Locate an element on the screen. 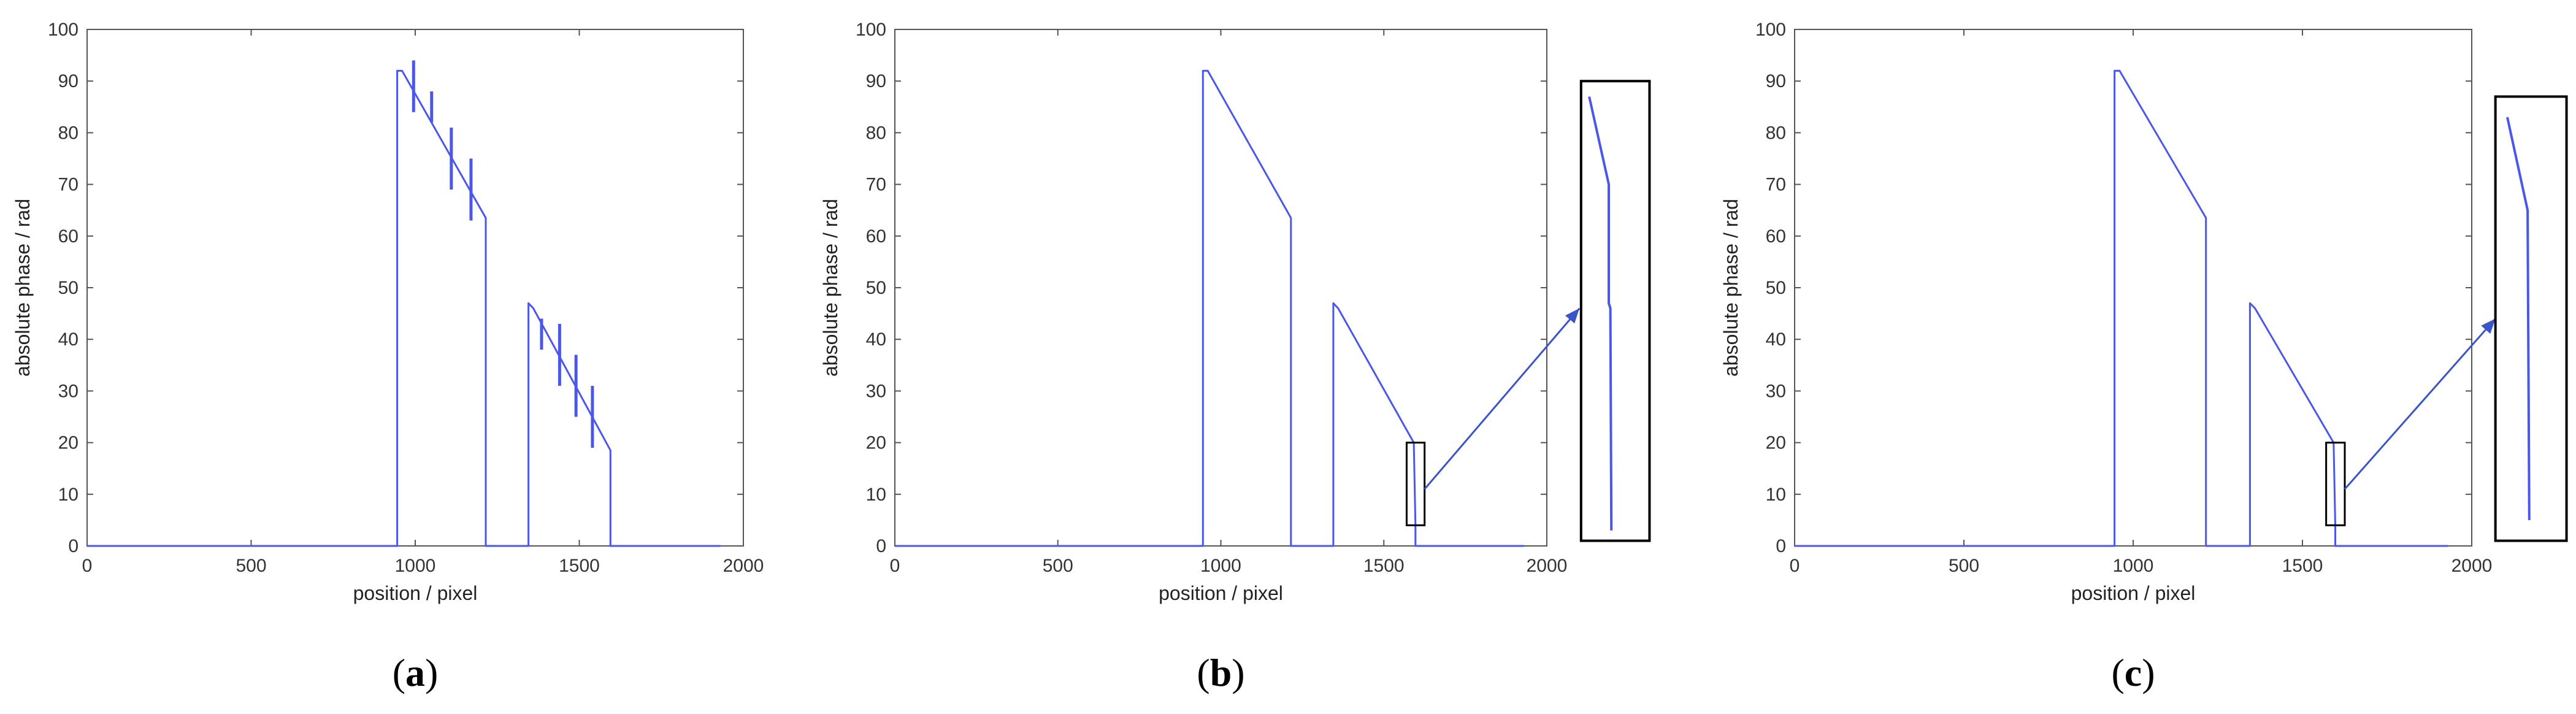 The image size is (2576, 714). caption-letter: b is located at coordinates (1221, 672).